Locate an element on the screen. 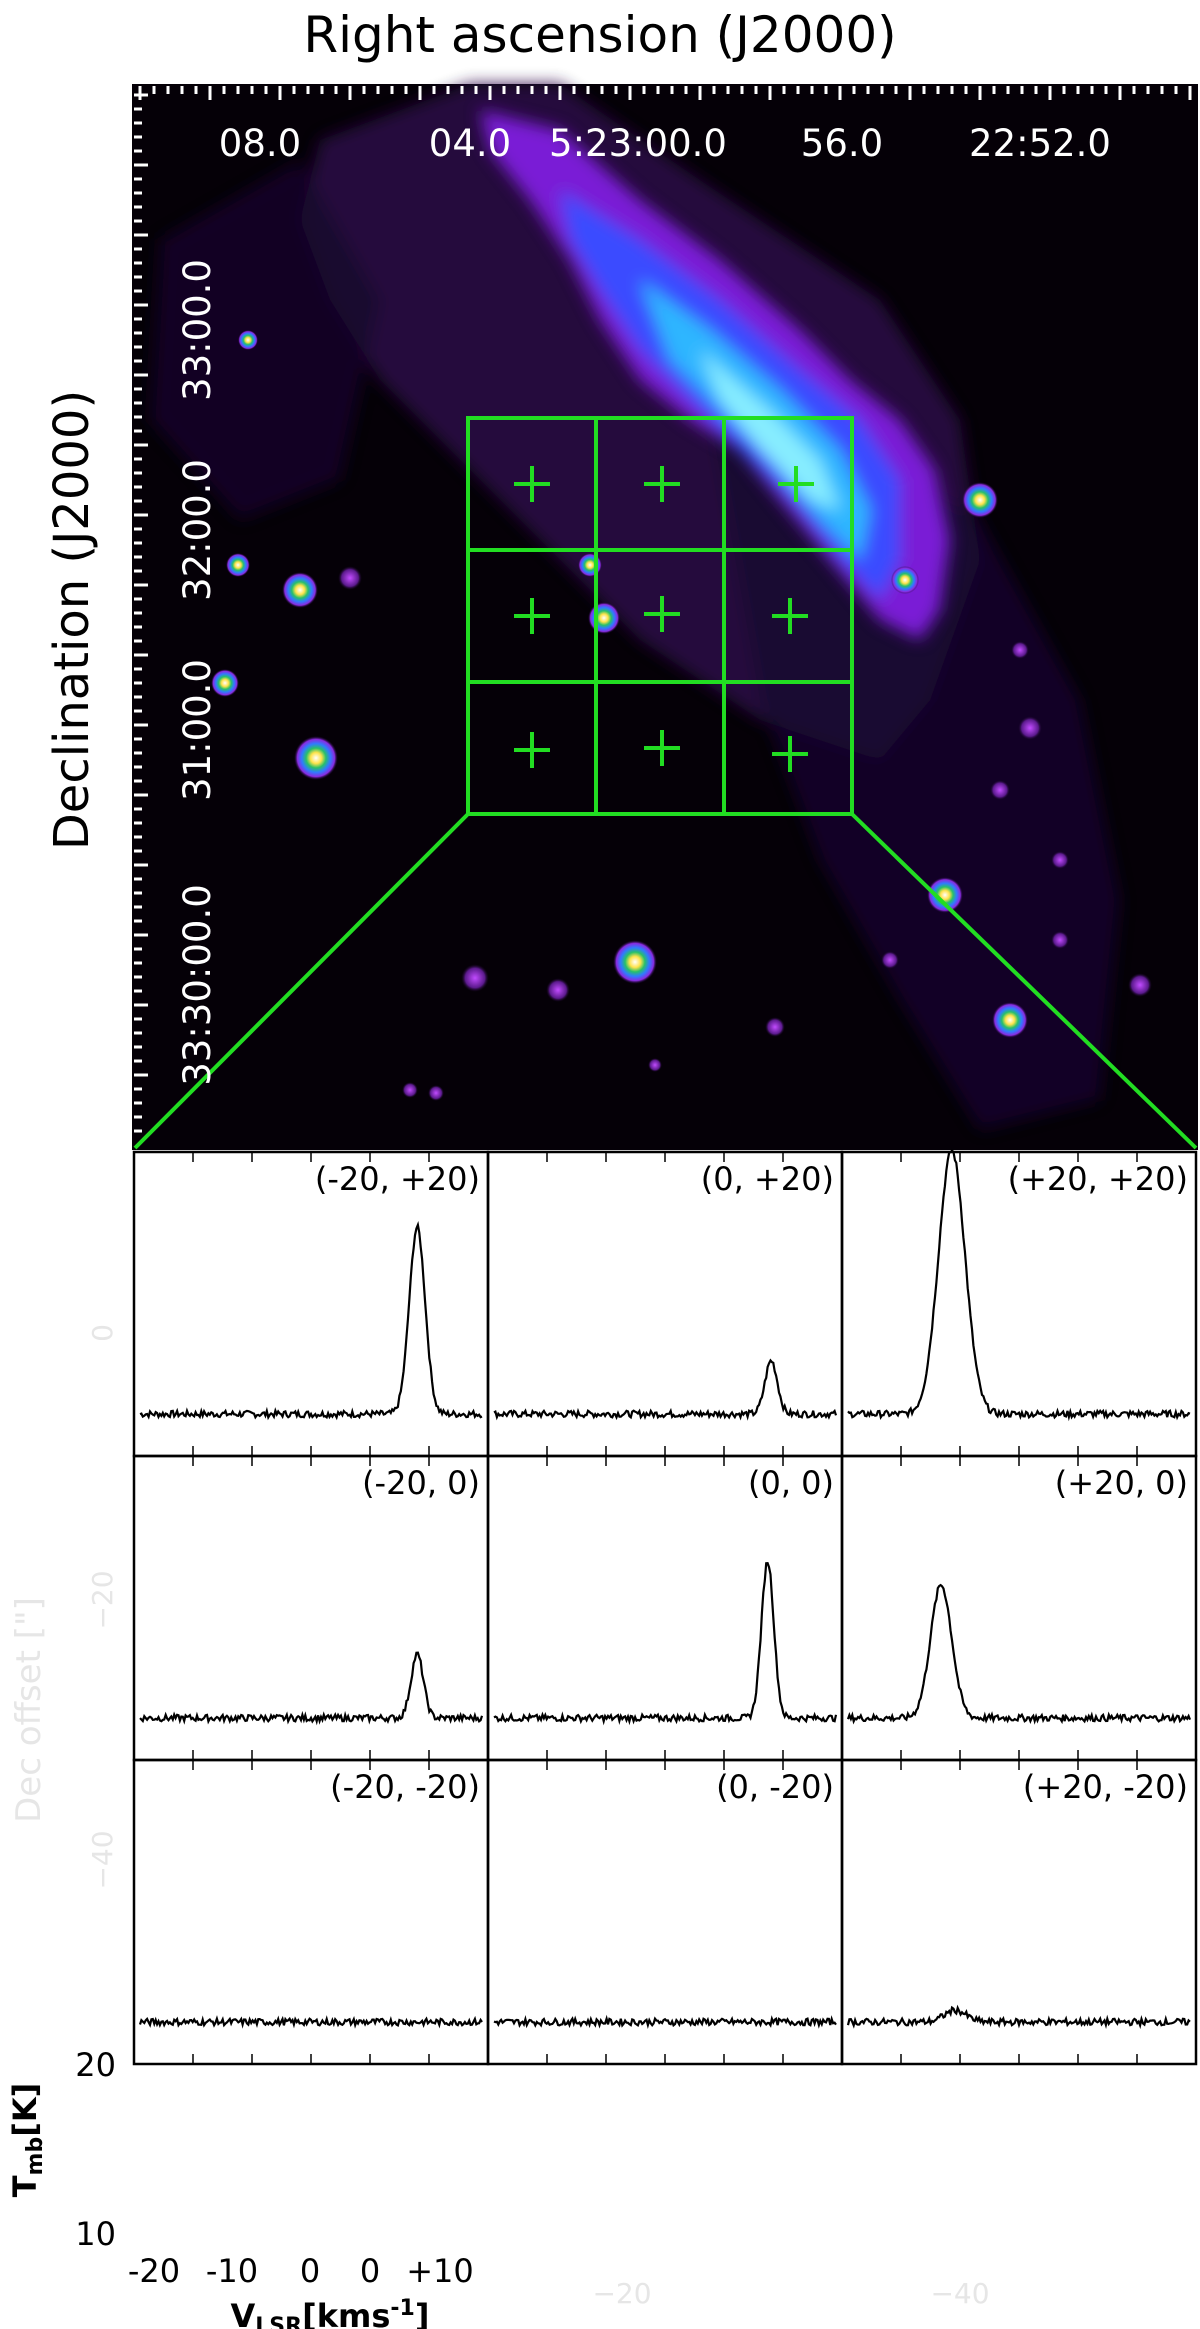 The width and height of the screenshot is (1200, 2329). ra-tick-label: 04.0 is located at coordinates (470, 143).